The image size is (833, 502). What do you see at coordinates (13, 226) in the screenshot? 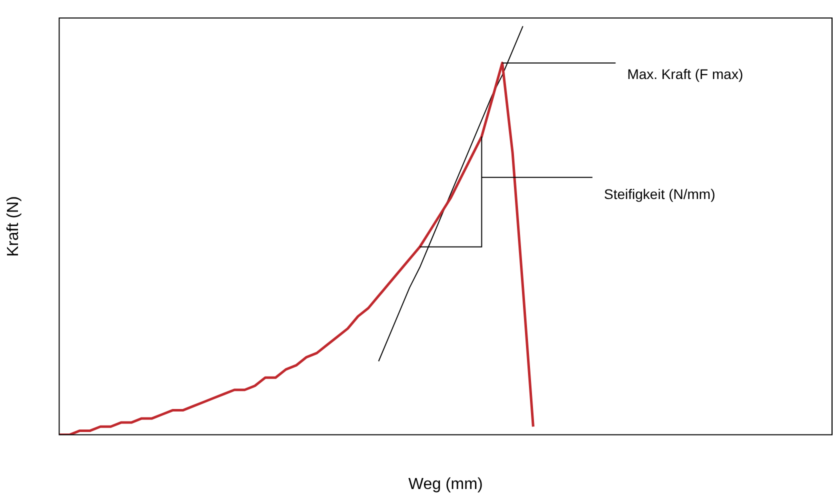
I see `y-axis-title: Kraft (N)` at bounding box center [13, 226].